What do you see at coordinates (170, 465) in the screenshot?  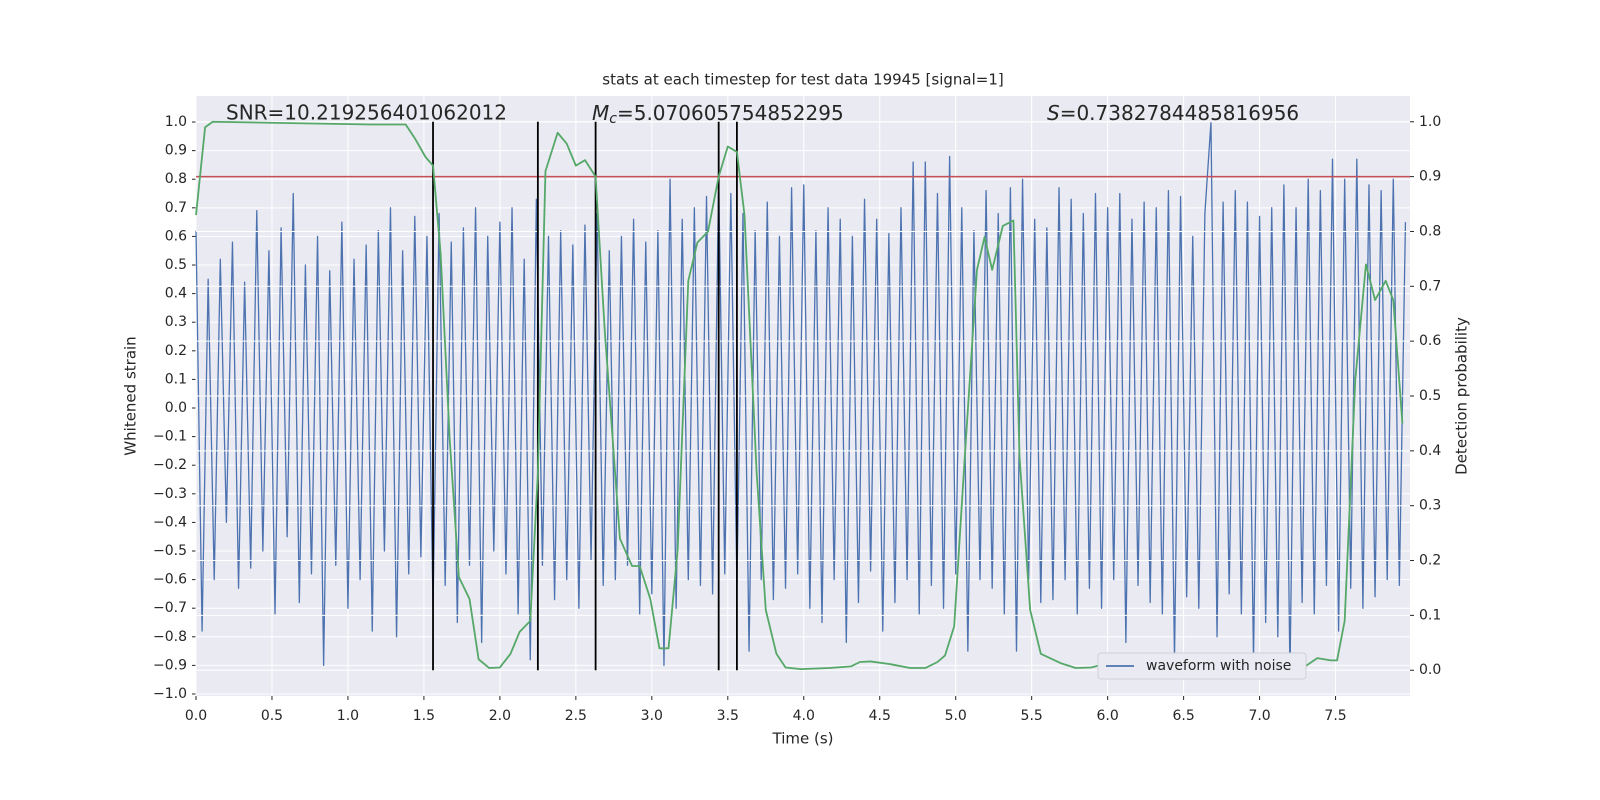 I see `y-tick-label: −0.2` at bounding box center [170, 465].